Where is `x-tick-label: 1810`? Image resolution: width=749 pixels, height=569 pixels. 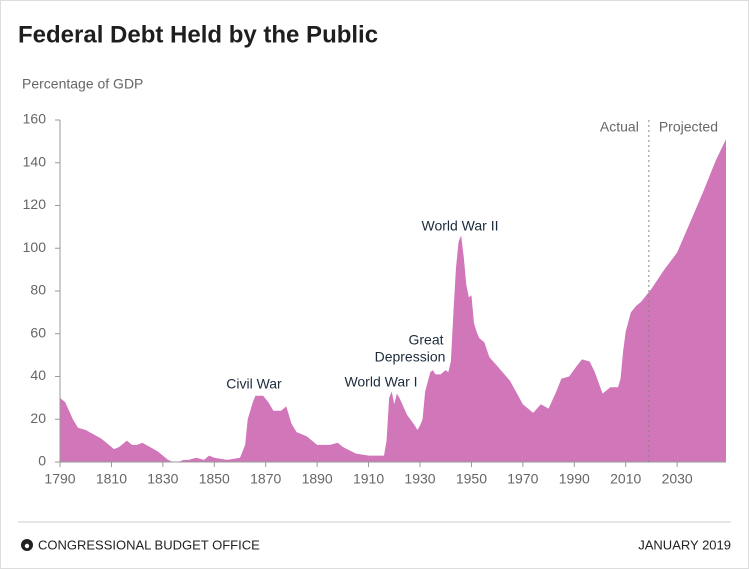
x-tick-label: 1810 is located at coordinates (111, 479).